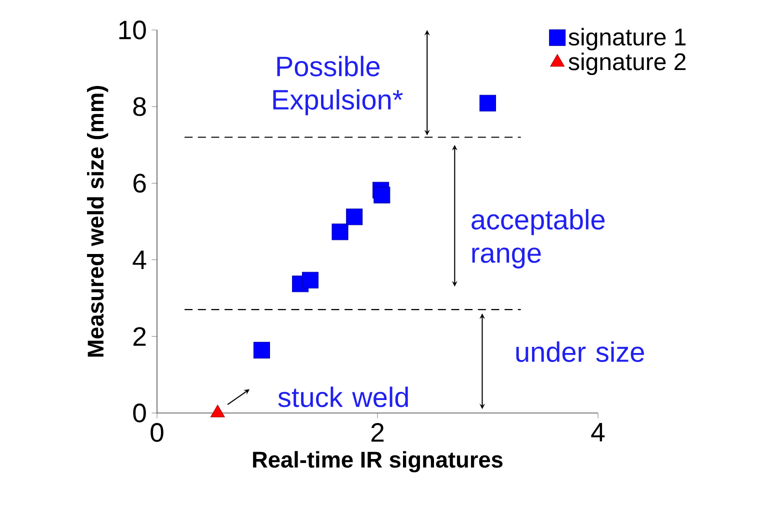 Image resolution: width=776 pixels, height=517 pixels. What do you see at coordinates (343, 397) in the screenshot?
I see `annotation: stuck weld` at bounding box center [343, 397].